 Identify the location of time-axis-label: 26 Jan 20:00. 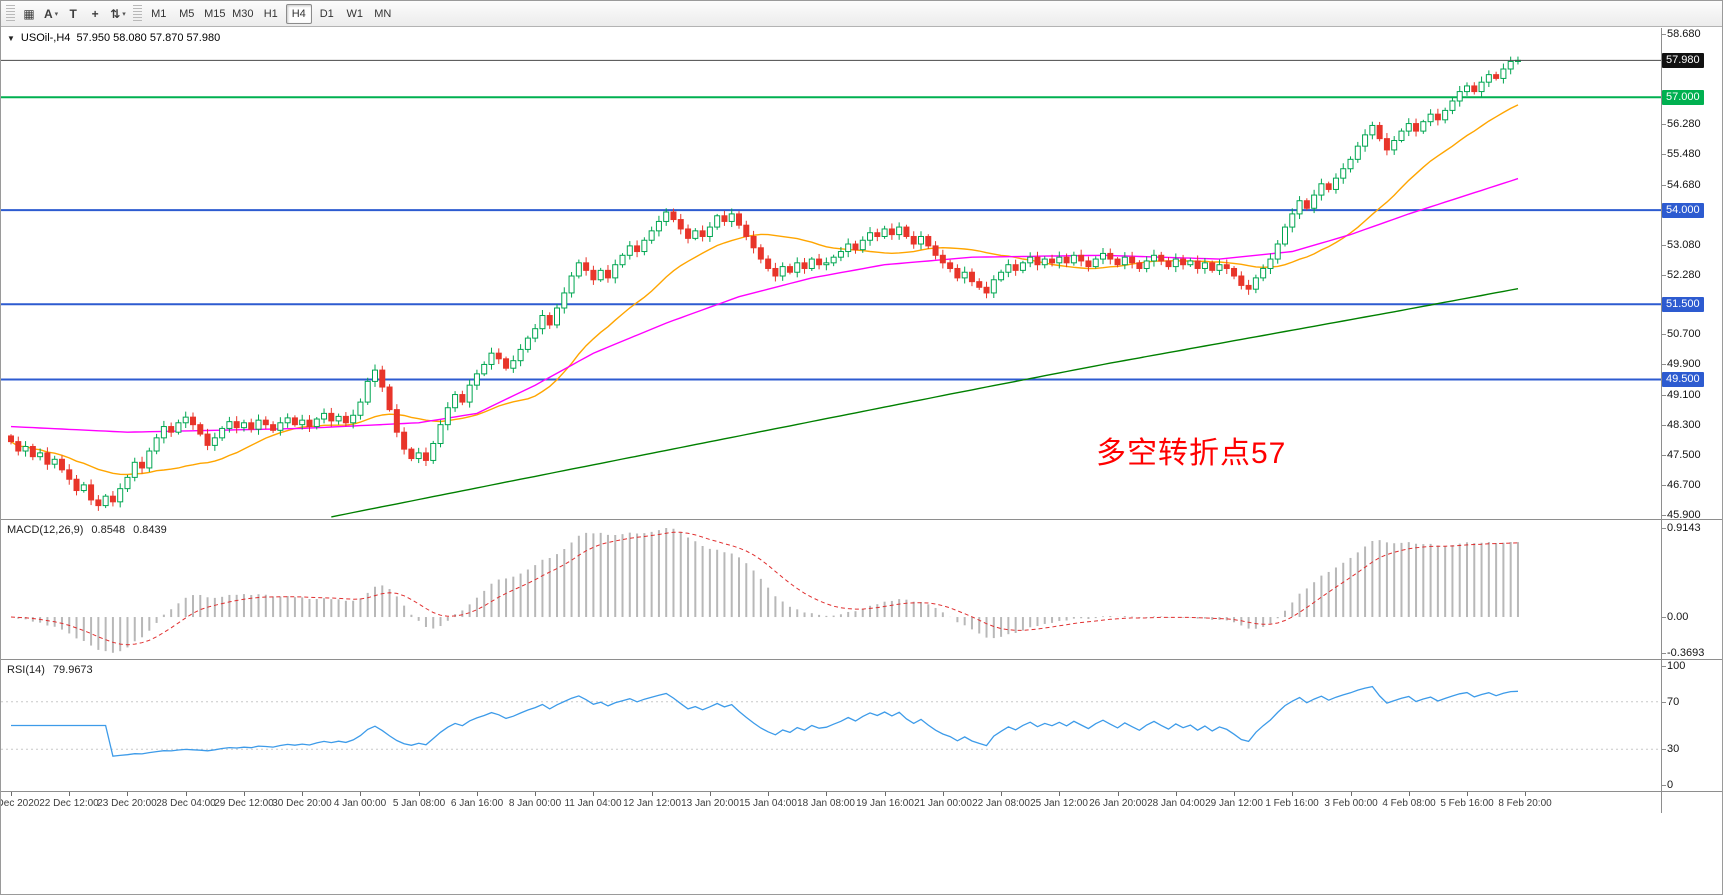
(1118, 803).